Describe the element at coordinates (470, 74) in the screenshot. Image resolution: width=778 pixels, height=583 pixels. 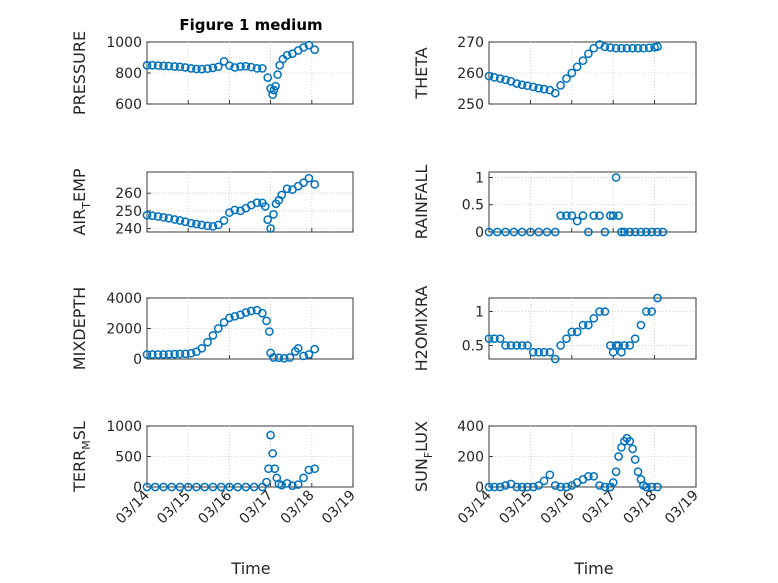
I see `y-tick-label: 260` at that location.